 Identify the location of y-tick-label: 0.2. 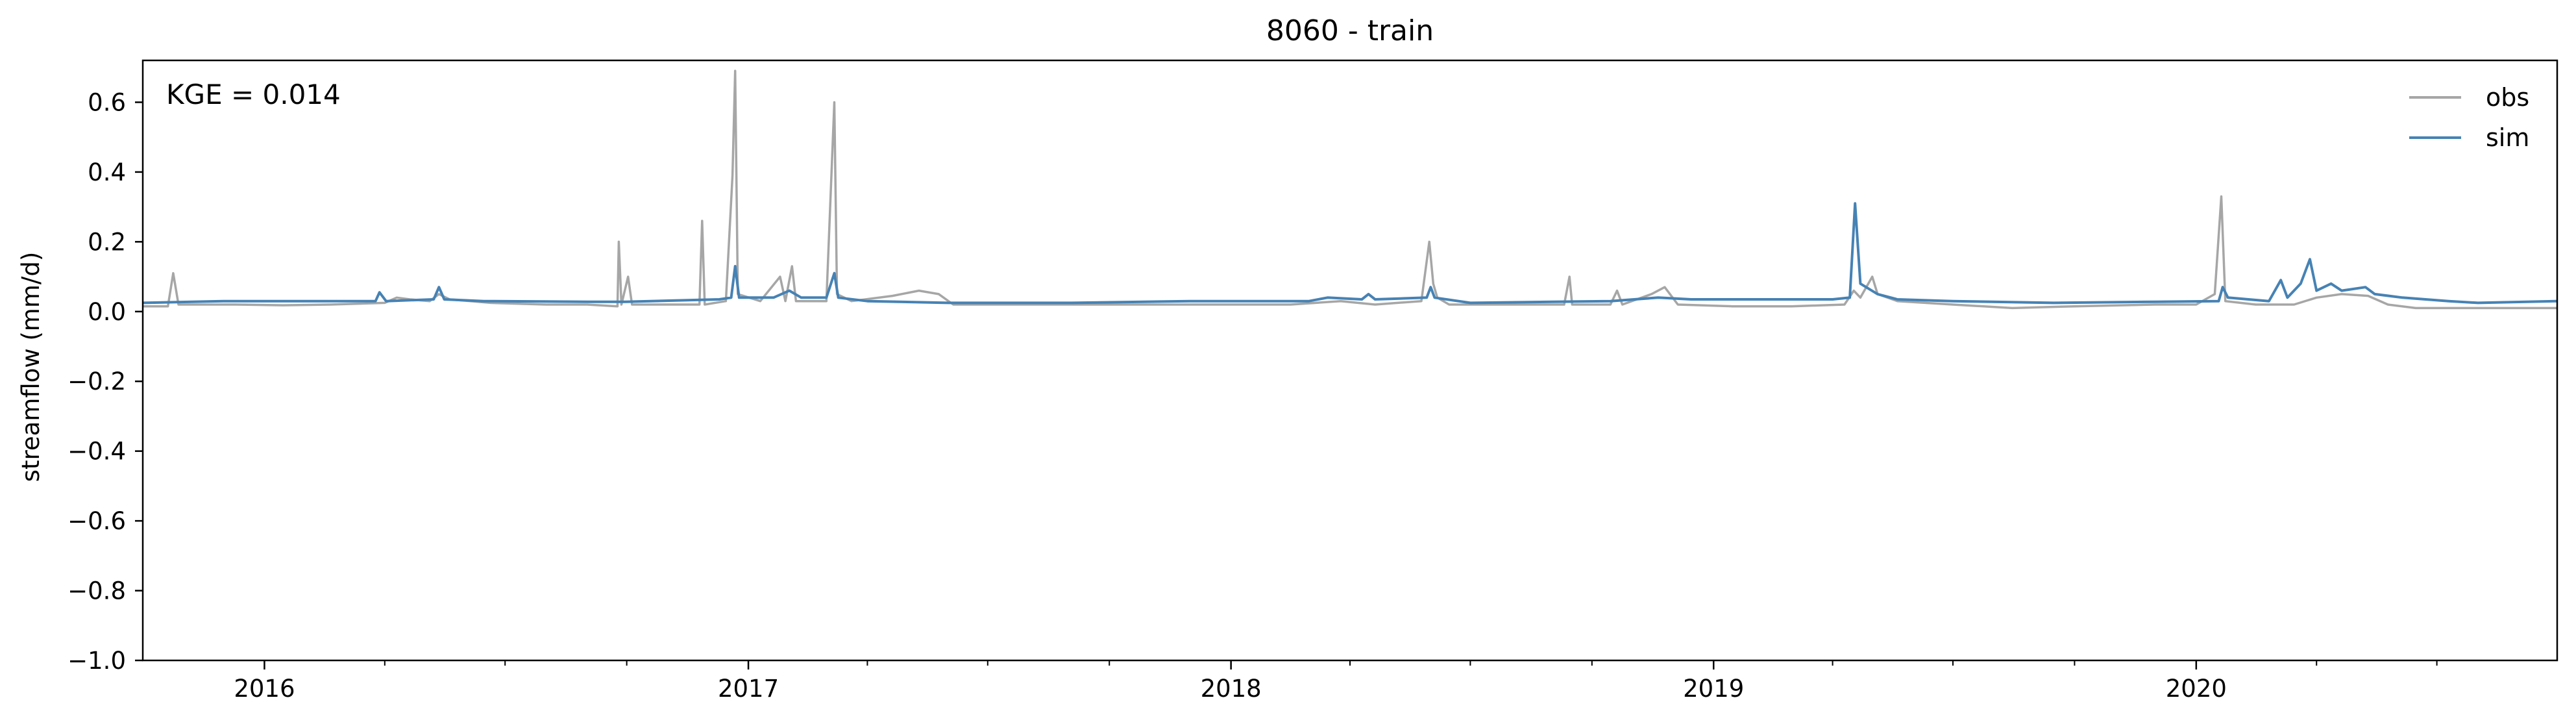
(107, 242).